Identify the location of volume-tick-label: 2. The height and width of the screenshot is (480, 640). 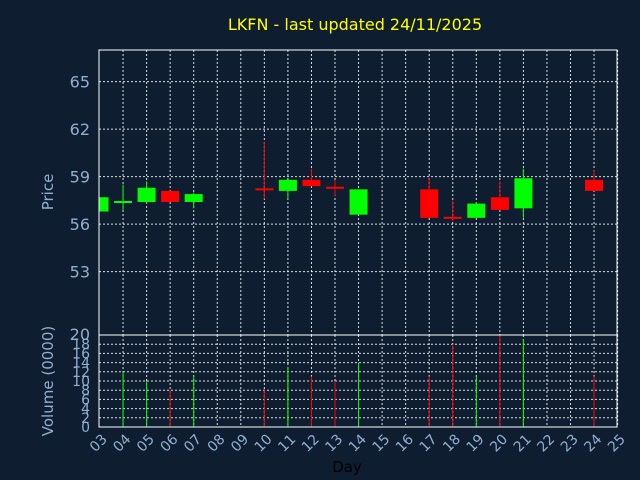
(85, 419).